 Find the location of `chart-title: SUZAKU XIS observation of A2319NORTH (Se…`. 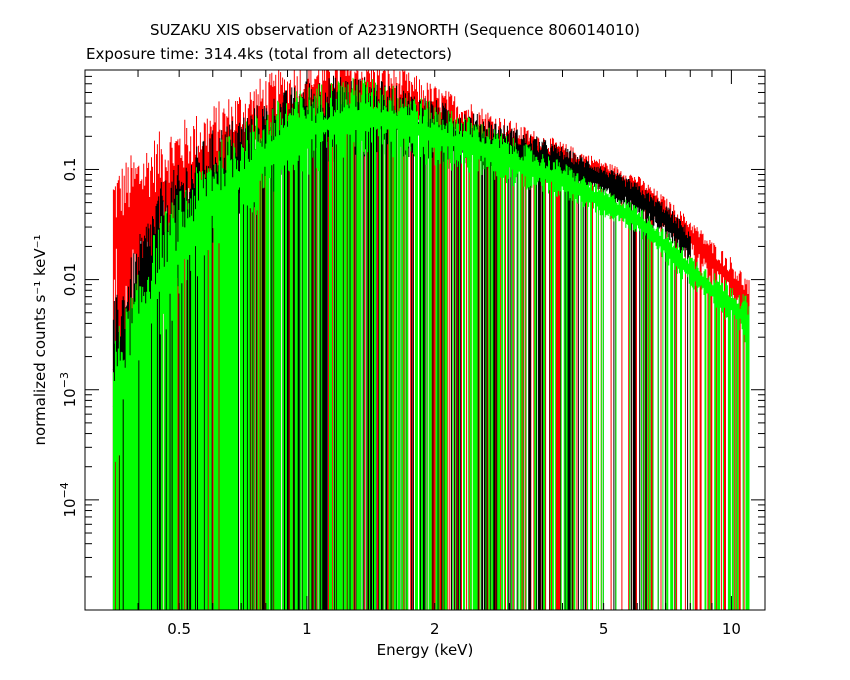

chart-title: SUZAKU XIS observation of A2319NORTH (Se… is located at coordinates (395, 30).